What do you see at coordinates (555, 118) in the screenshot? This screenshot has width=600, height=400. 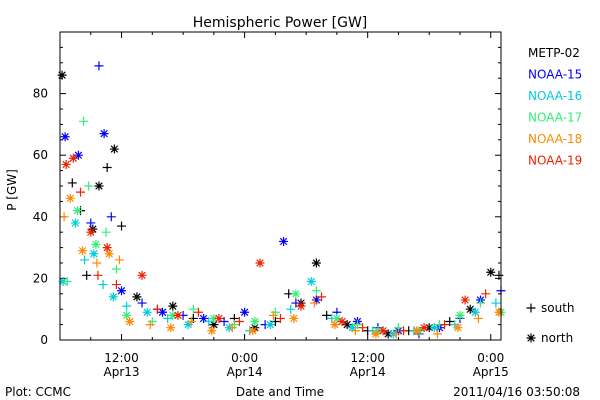 I see `legend-item: NOAA-17` at bounding box center [555, 118].